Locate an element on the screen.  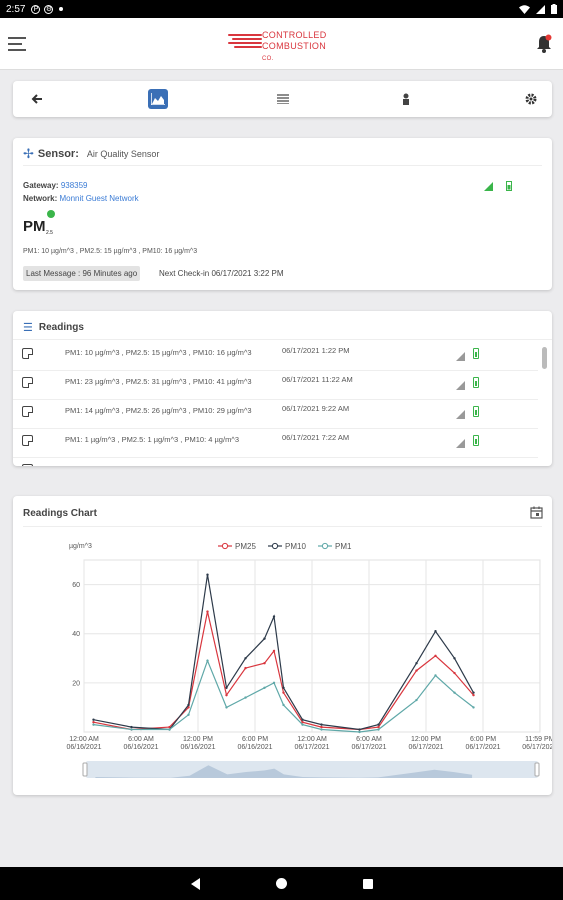
range-handle-right is located at coordinates (537, 769).